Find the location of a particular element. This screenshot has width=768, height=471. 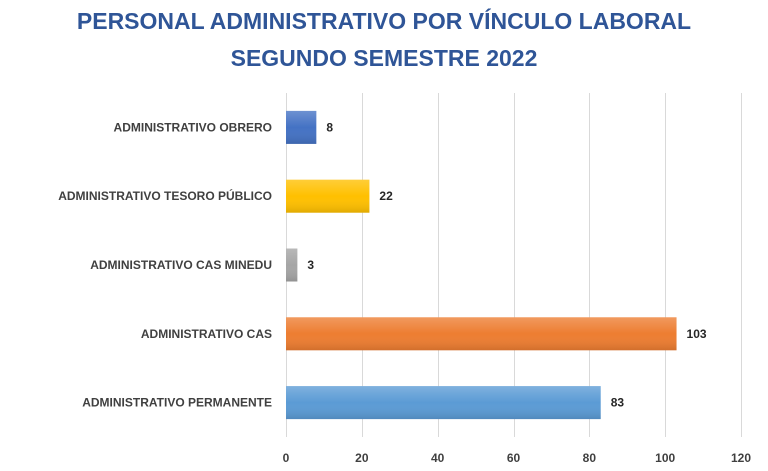

x-tick-label: 40 is located at coordinates (438, 458).